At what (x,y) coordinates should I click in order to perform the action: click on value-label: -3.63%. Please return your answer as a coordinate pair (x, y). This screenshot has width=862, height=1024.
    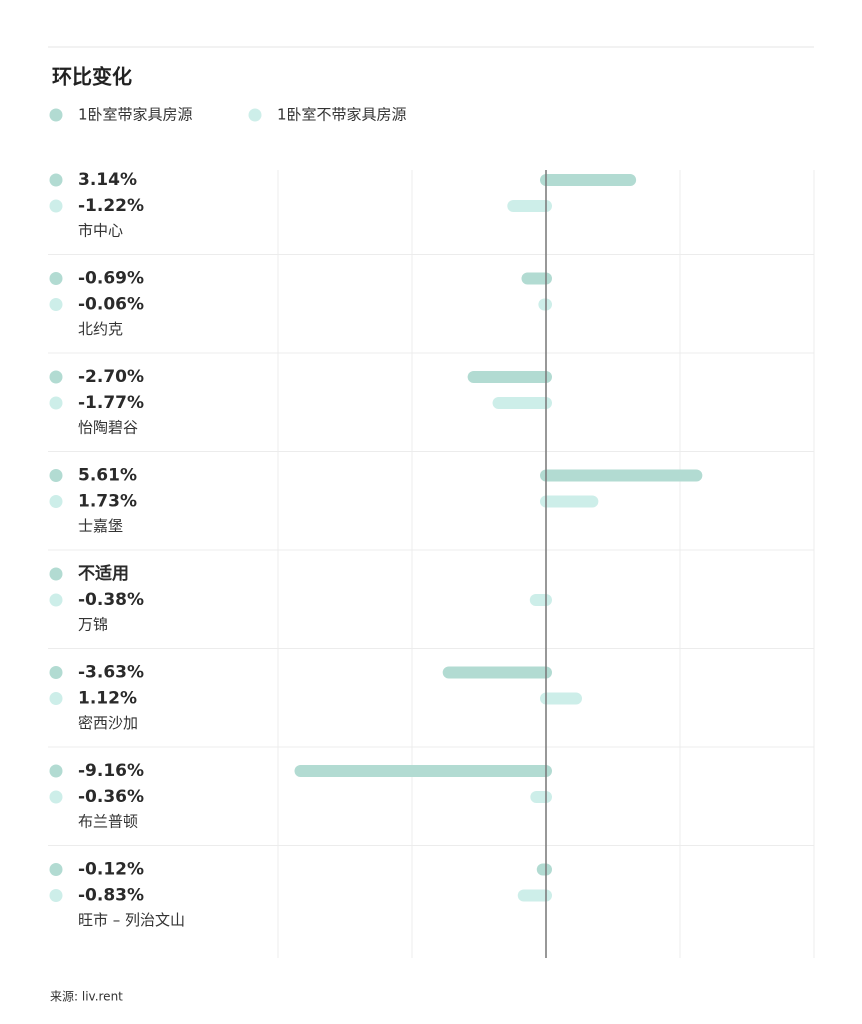
    Looking at the image, I should click on (111, 673).